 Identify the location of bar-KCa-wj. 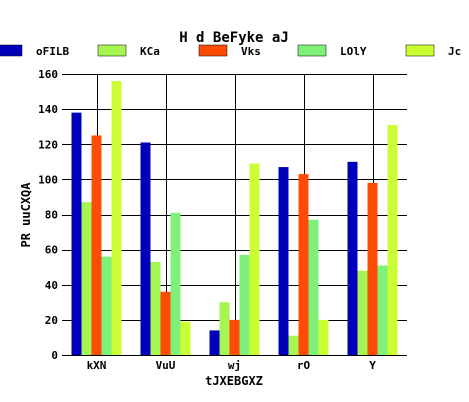
(224, 328).